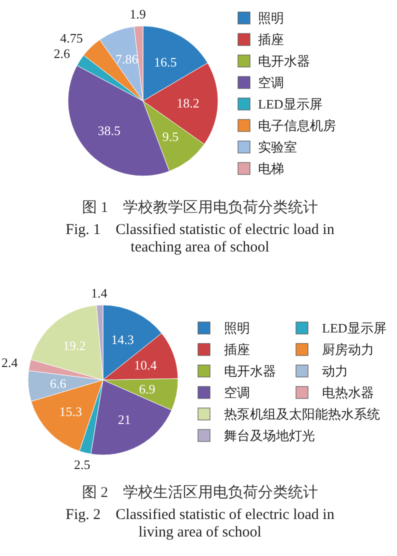 Image resolution: width=397 pixels, height=556 pixels. Describe the element at coordinates (82, 464) in the screenshot. I see `data-label: 2.5` at that location.